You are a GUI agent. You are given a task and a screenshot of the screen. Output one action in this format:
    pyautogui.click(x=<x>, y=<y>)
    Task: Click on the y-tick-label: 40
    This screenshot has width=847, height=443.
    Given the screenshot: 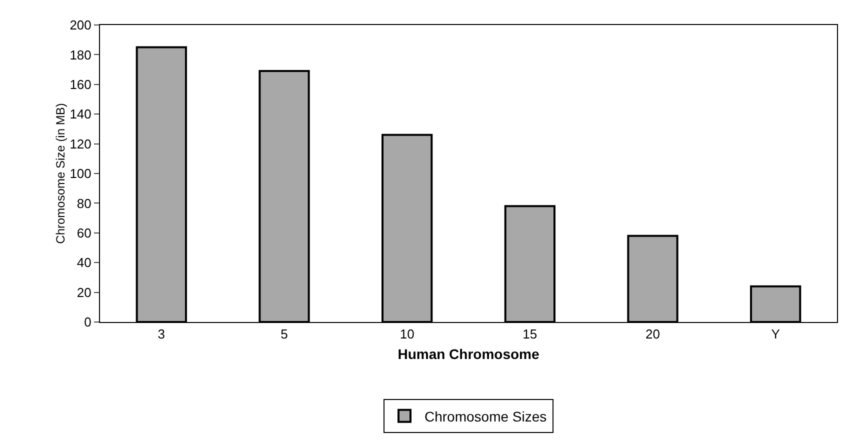 What is the action you would take?
    pyautogui.click(x=84, y=262)
    